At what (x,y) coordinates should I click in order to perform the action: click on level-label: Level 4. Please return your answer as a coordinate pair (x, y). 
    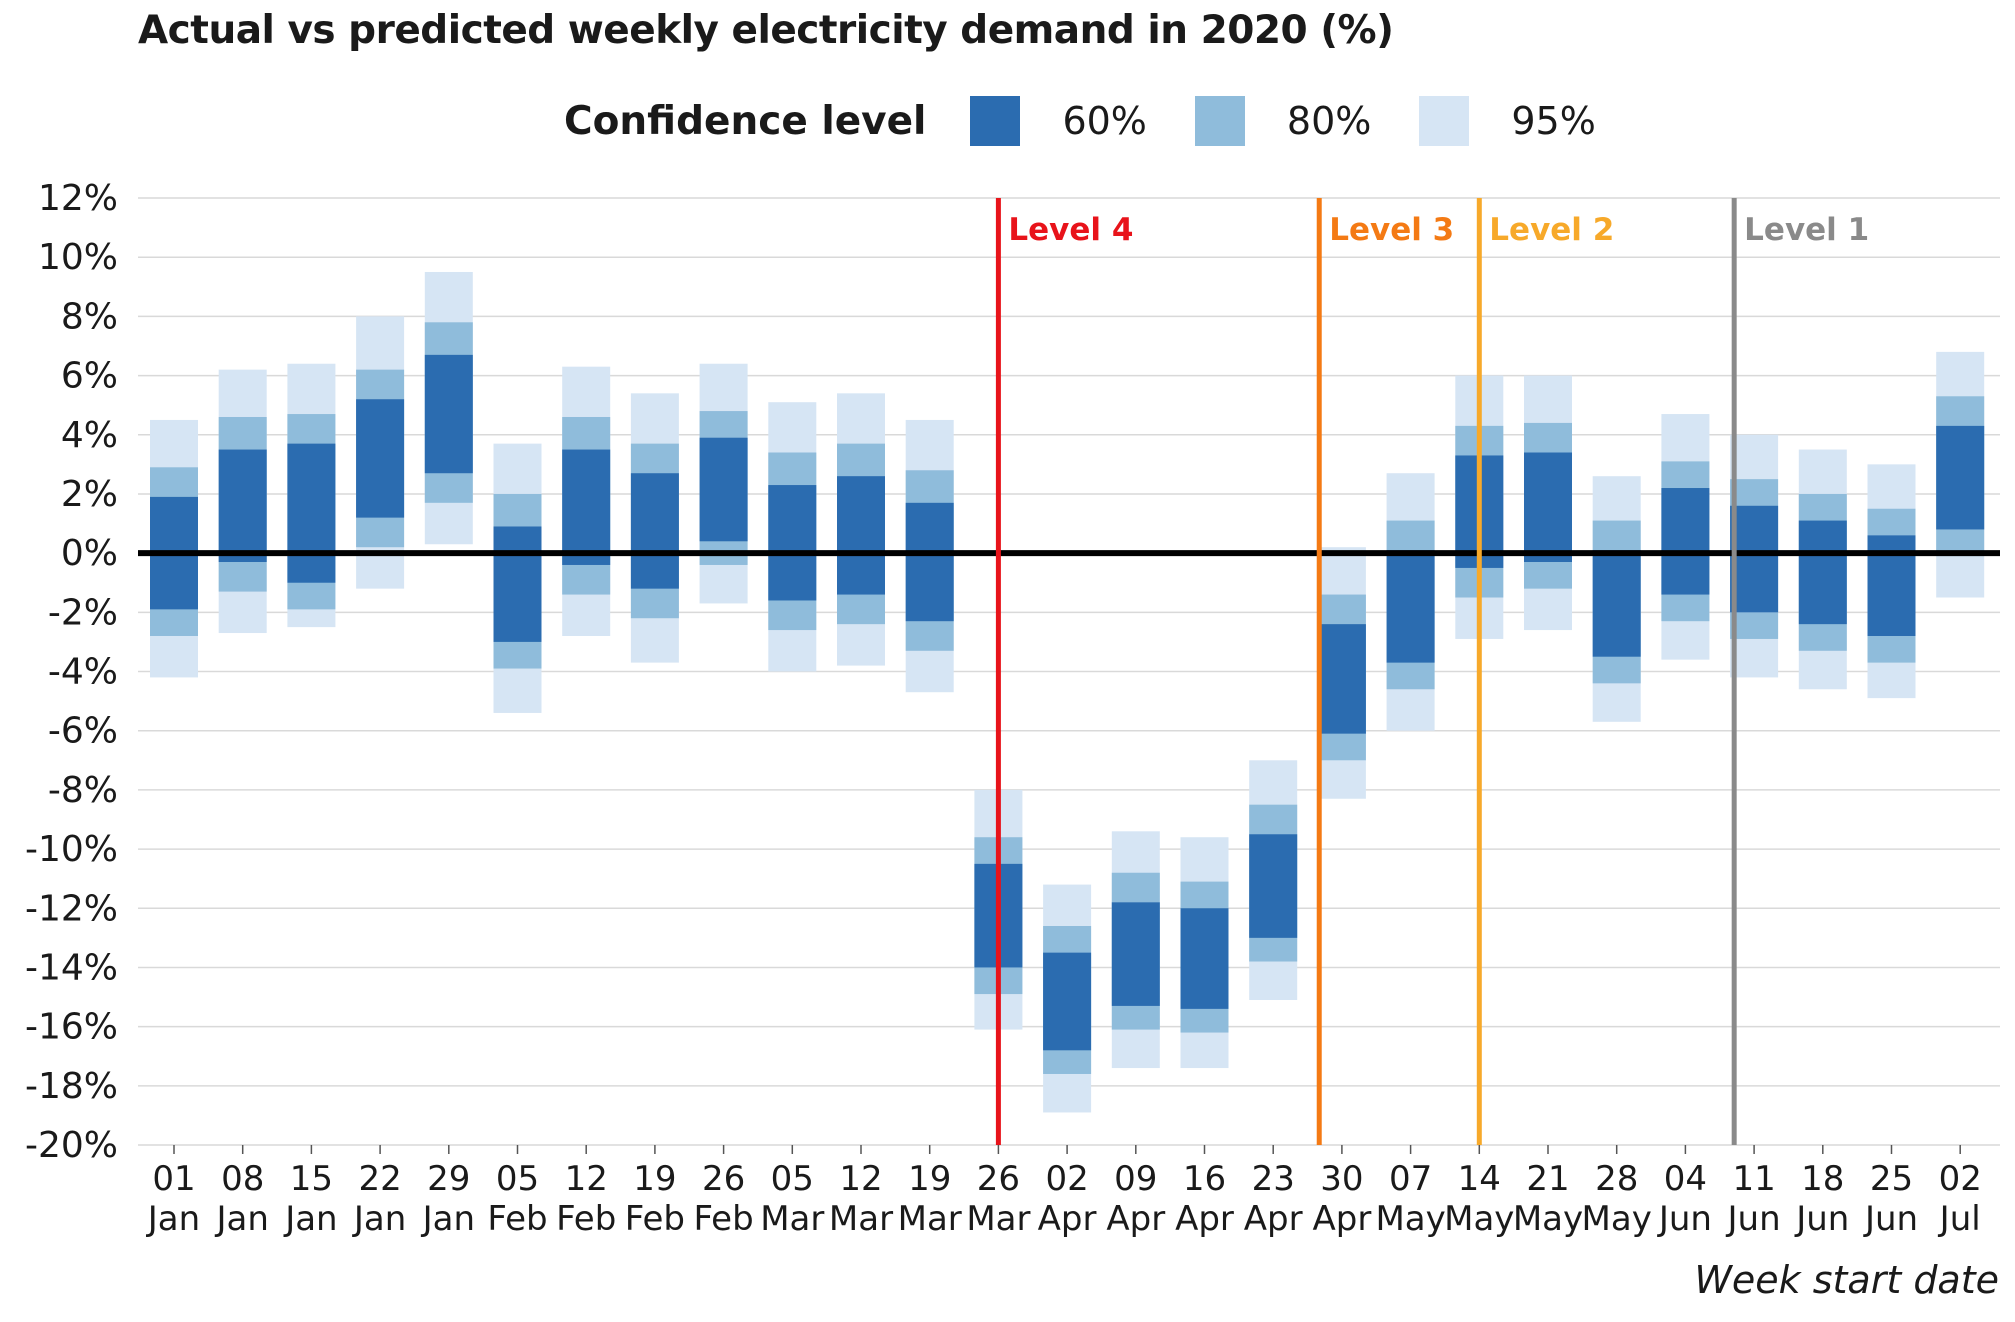
    Looking at the image, I should click on (1070, 230).